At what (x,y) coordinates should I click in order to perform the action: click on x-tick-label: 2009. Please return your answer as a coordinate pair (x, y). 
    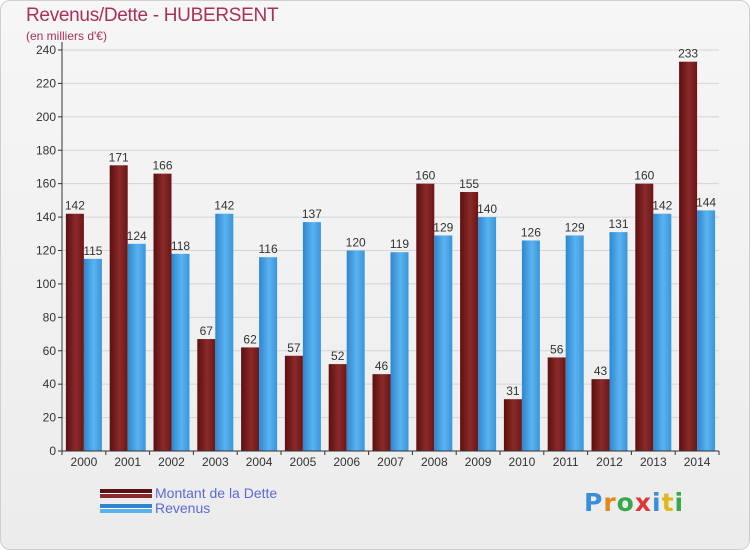
    Looking at the image, I should click on (478, 462).